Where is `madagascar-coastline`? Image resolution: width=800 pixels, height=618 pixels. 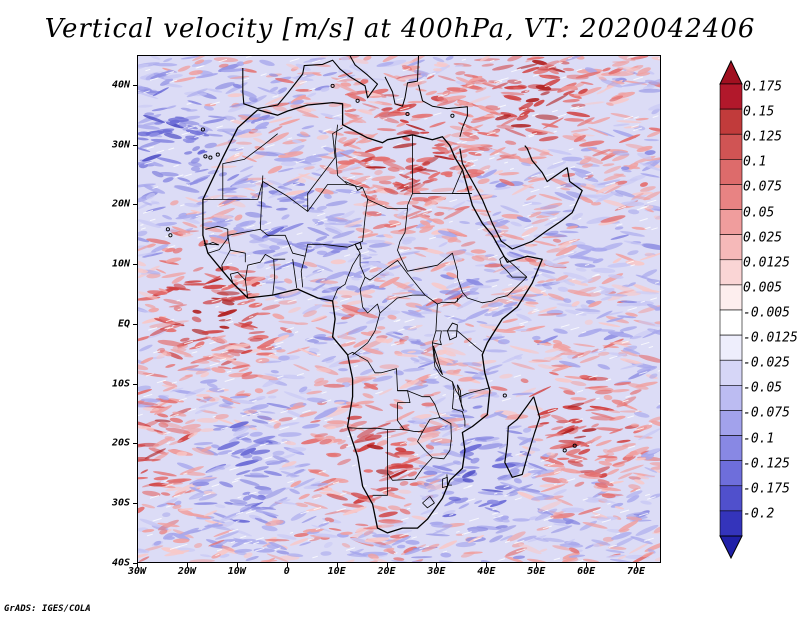
madagascar-coastline is located at coordinates (522, 437).